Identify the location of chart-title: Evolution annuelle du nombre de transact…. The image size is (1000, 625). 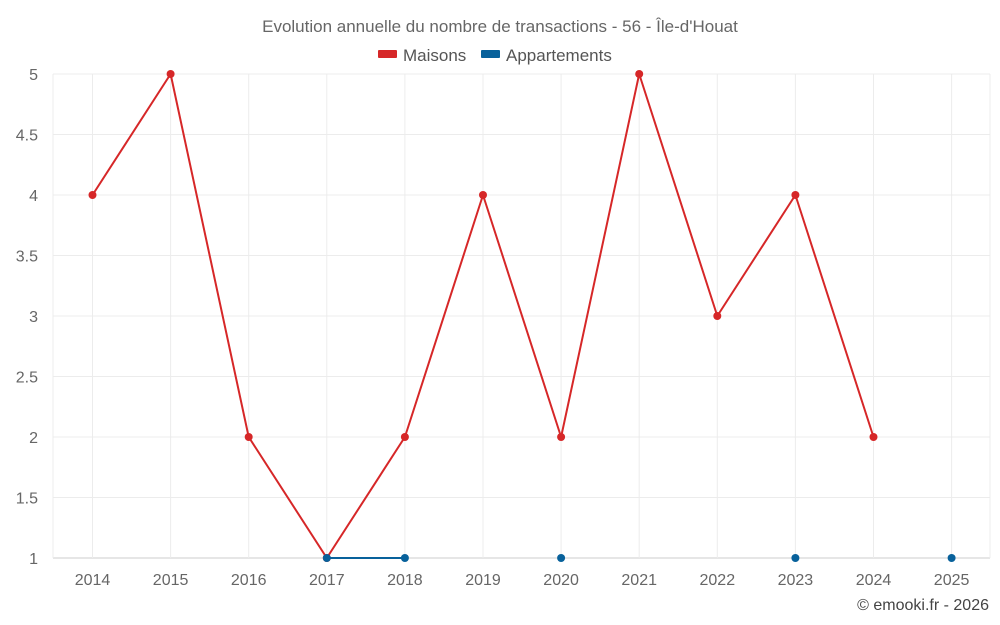
(500, 26).